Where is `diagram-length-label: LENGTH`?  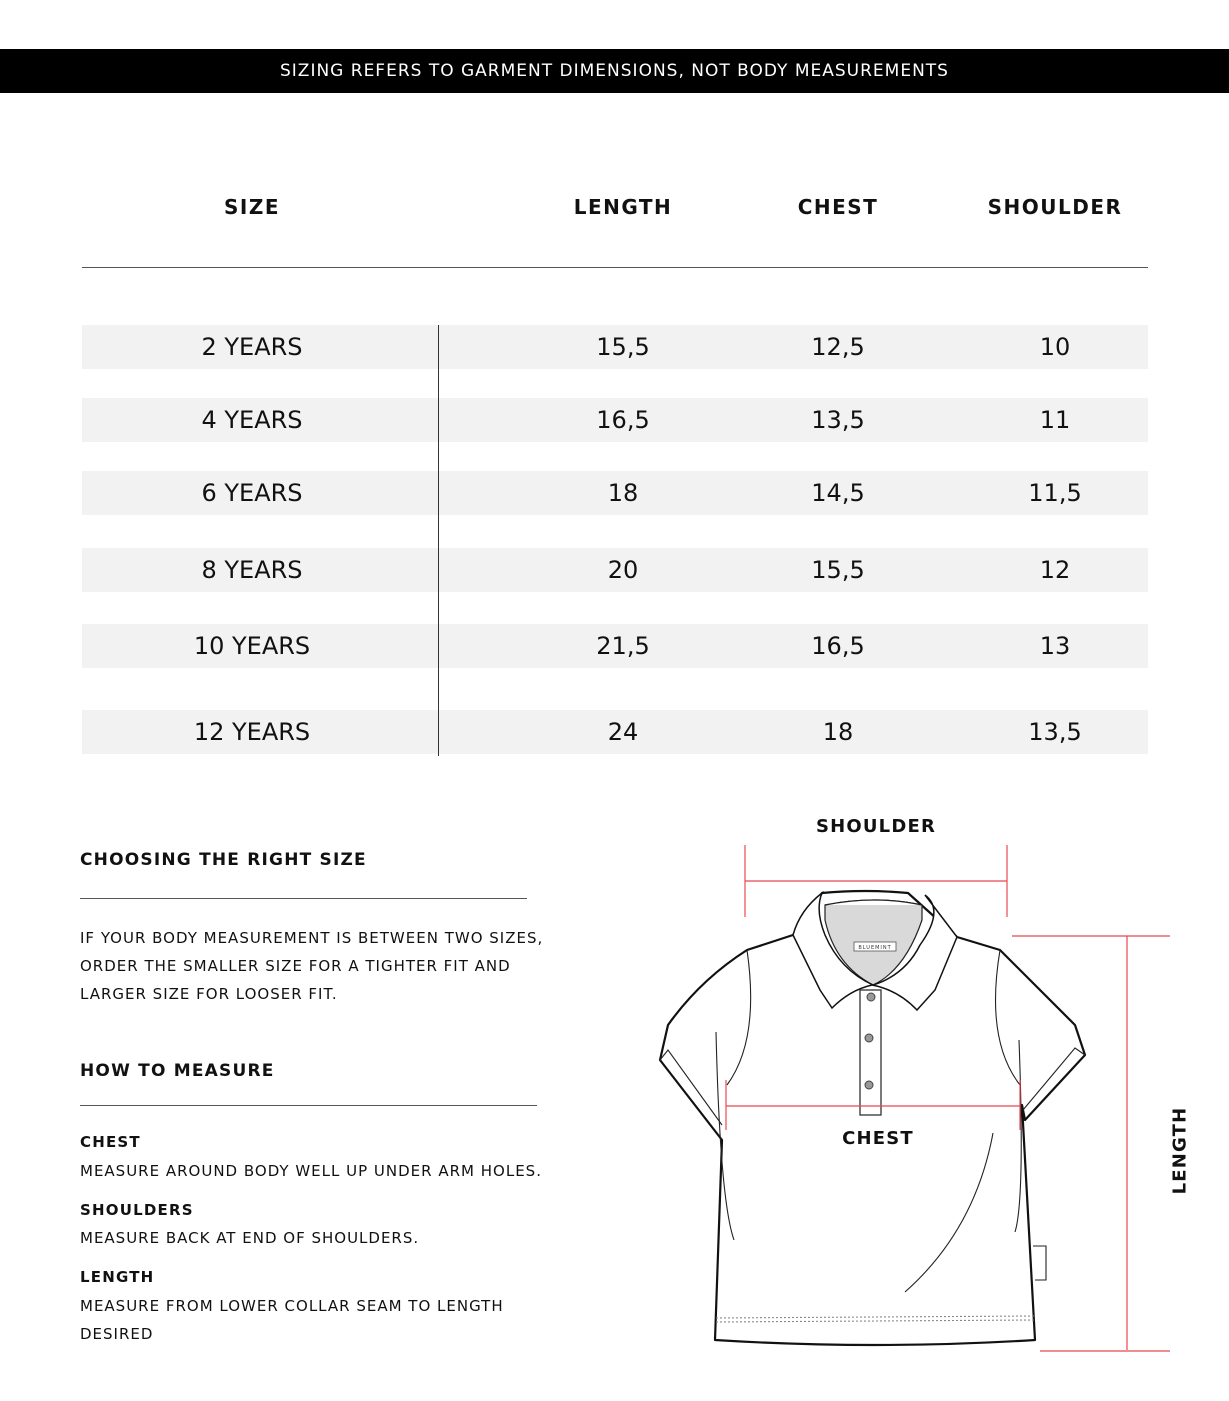
diagram-length-label: LENGTH is located at coordinates (1180, 1150).